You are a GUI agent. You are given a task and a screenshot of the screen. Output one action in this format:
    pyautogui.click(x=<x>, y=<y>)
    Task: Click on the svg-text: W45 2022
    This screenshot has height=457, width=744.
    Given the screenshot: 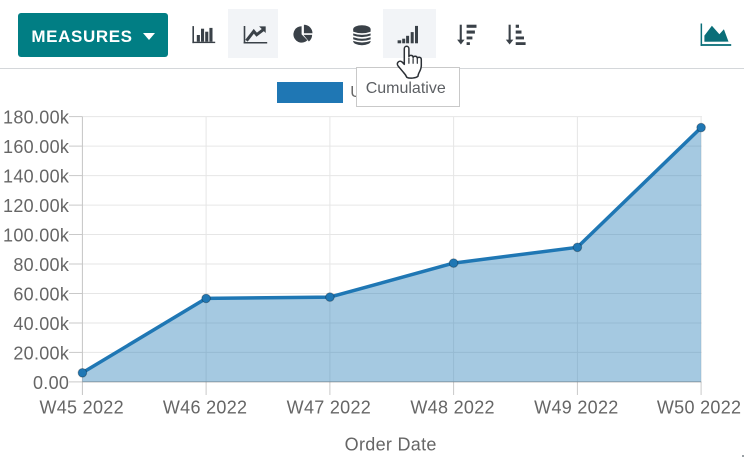 What is the action you would take?
    pyautogui.click(x=81, y=408)
    